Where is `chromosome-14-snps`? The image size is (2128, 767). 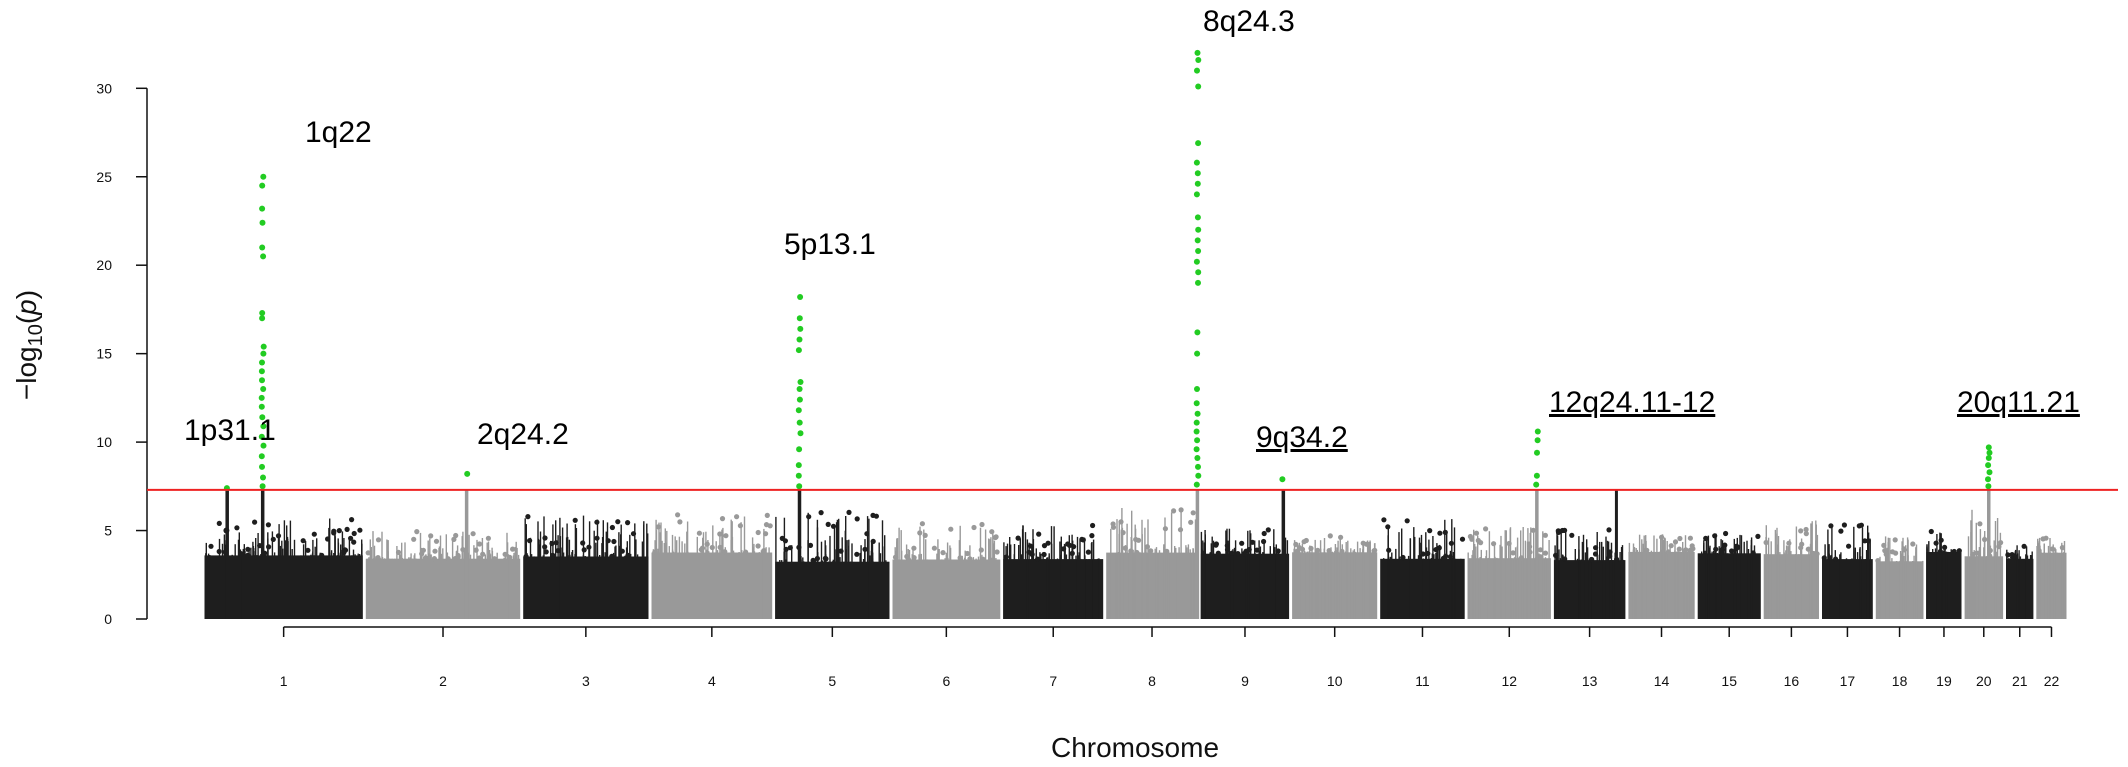
chromosome-14-snps is located at coordinates (1662, 576).